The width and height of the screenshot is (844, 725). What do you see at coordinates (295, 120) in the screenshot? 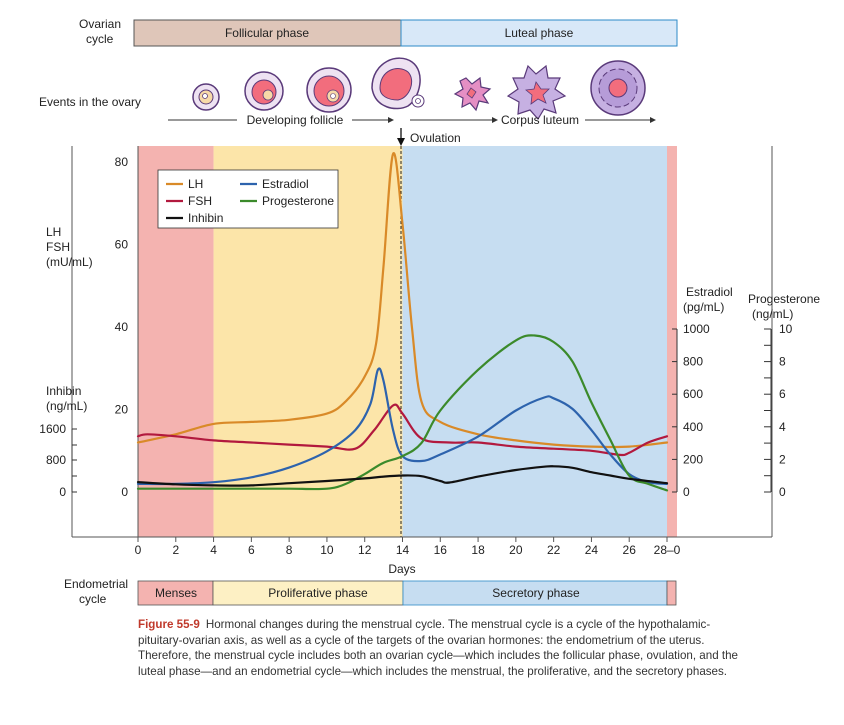
I see `developing-follicle-label: Developing follicle` at bounding box center [295, 120].